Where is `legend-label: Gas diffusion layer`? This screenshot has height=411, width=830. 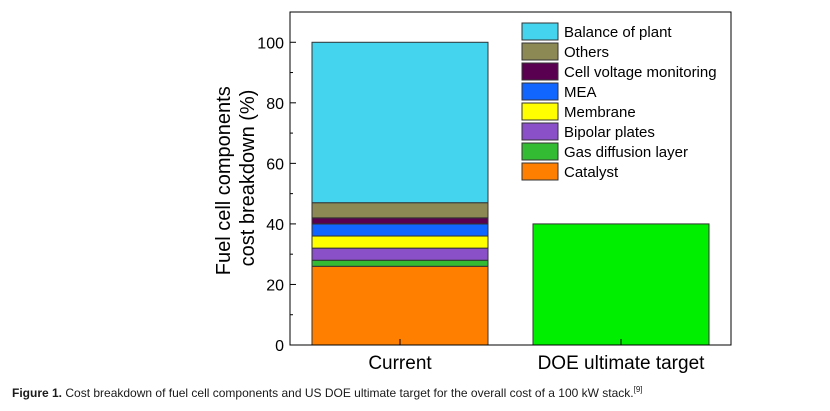
legend-label: Gas diffusion layer is located at coordinates (626, 152).